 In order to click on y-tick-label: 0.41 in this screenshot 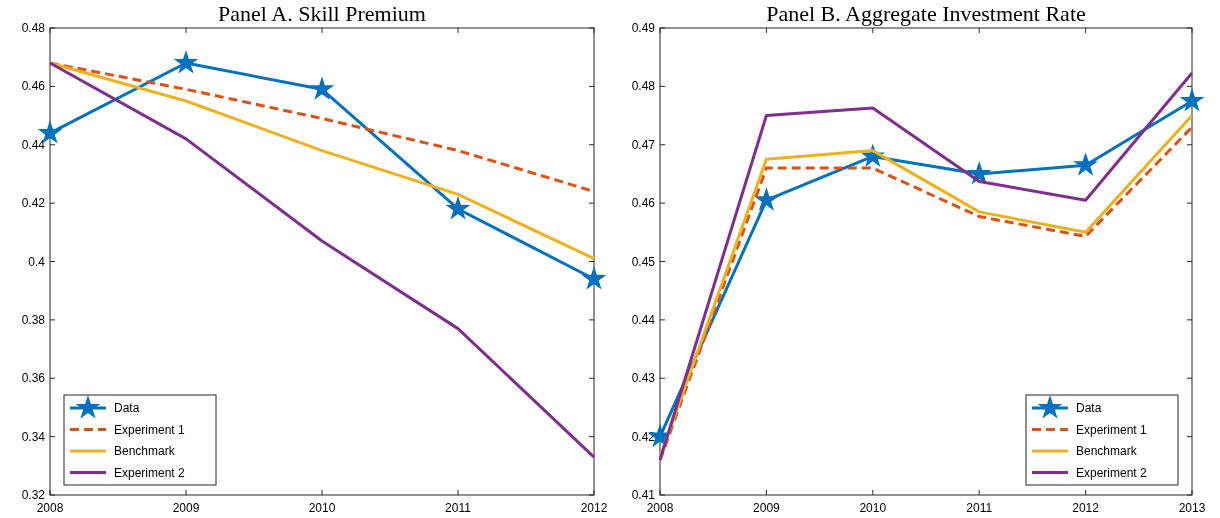, I will do `click(643, 495)`.